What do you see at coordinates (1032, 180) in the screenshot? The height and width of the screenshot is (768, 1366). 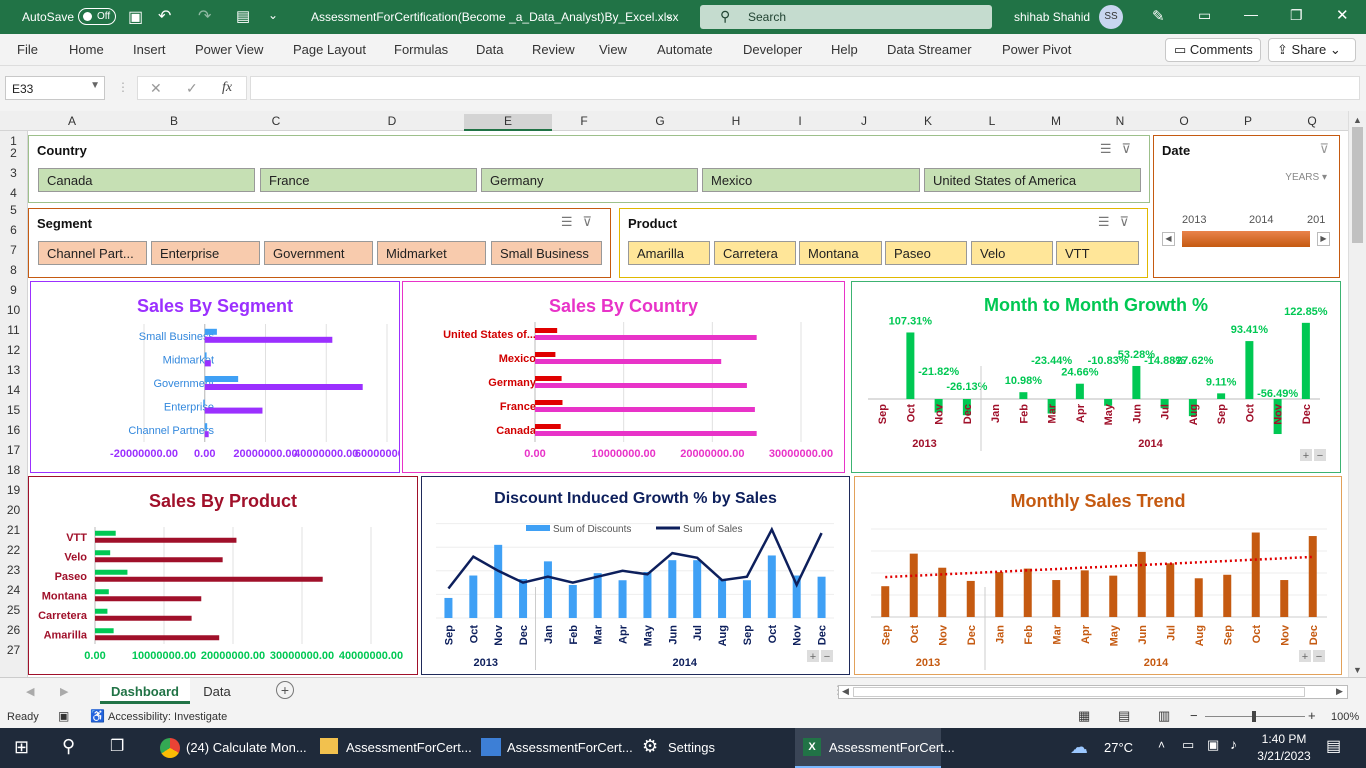 I see `slicer-item-usa: United States of America` at bounding box center [1032, 180].